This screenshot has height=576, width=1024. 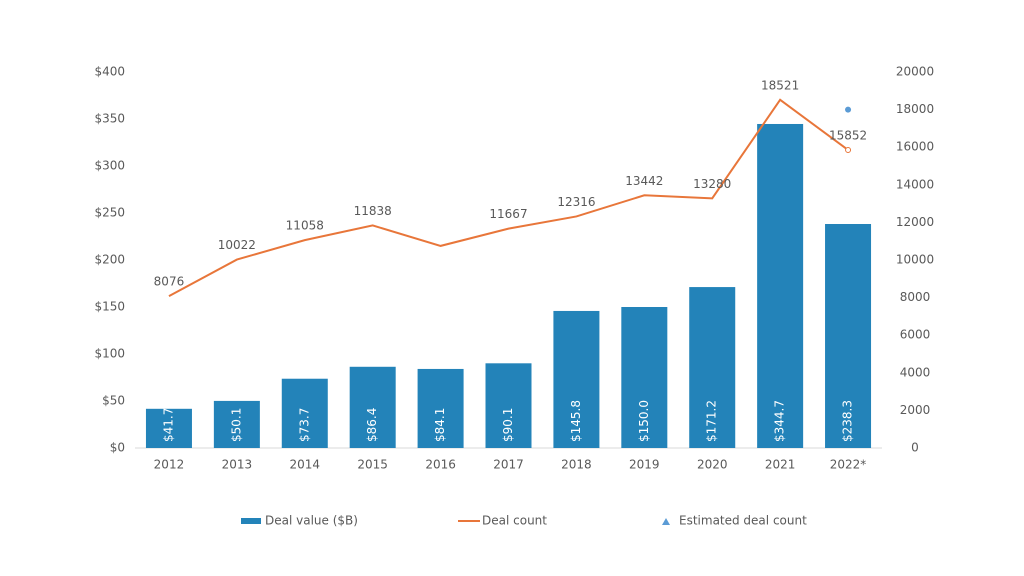 I want to click on y-tick-label: $250, so click(x=109, y=213).